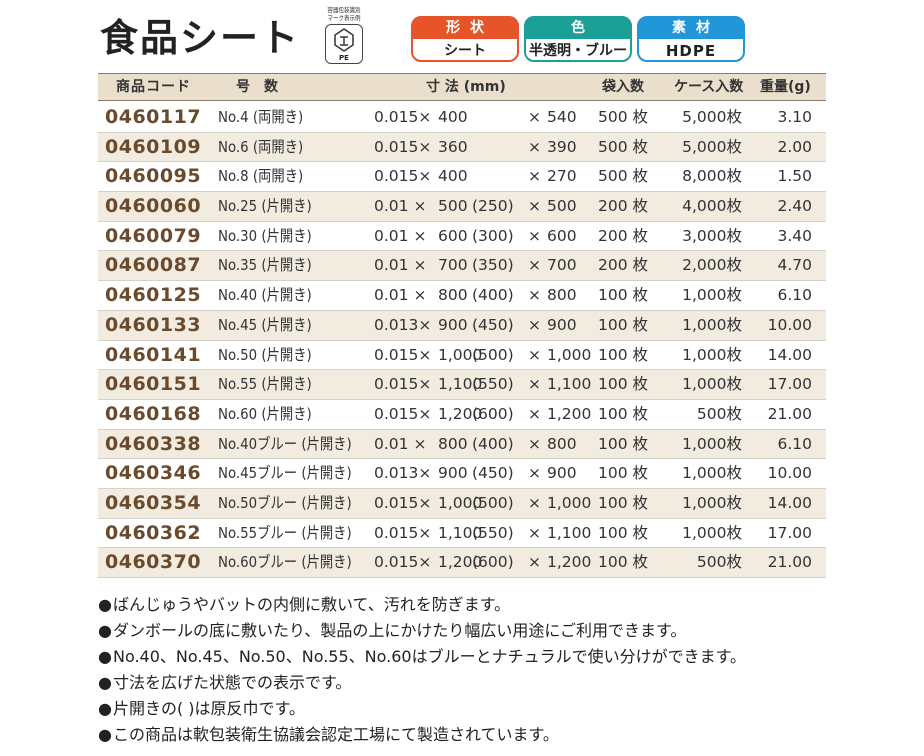 The height and width of the screenshot is (756, 924). What do you see at coordinates (712, 206) in the screenshot?
I see `per-case: 4,000枚` at bounding box center [712, 206].